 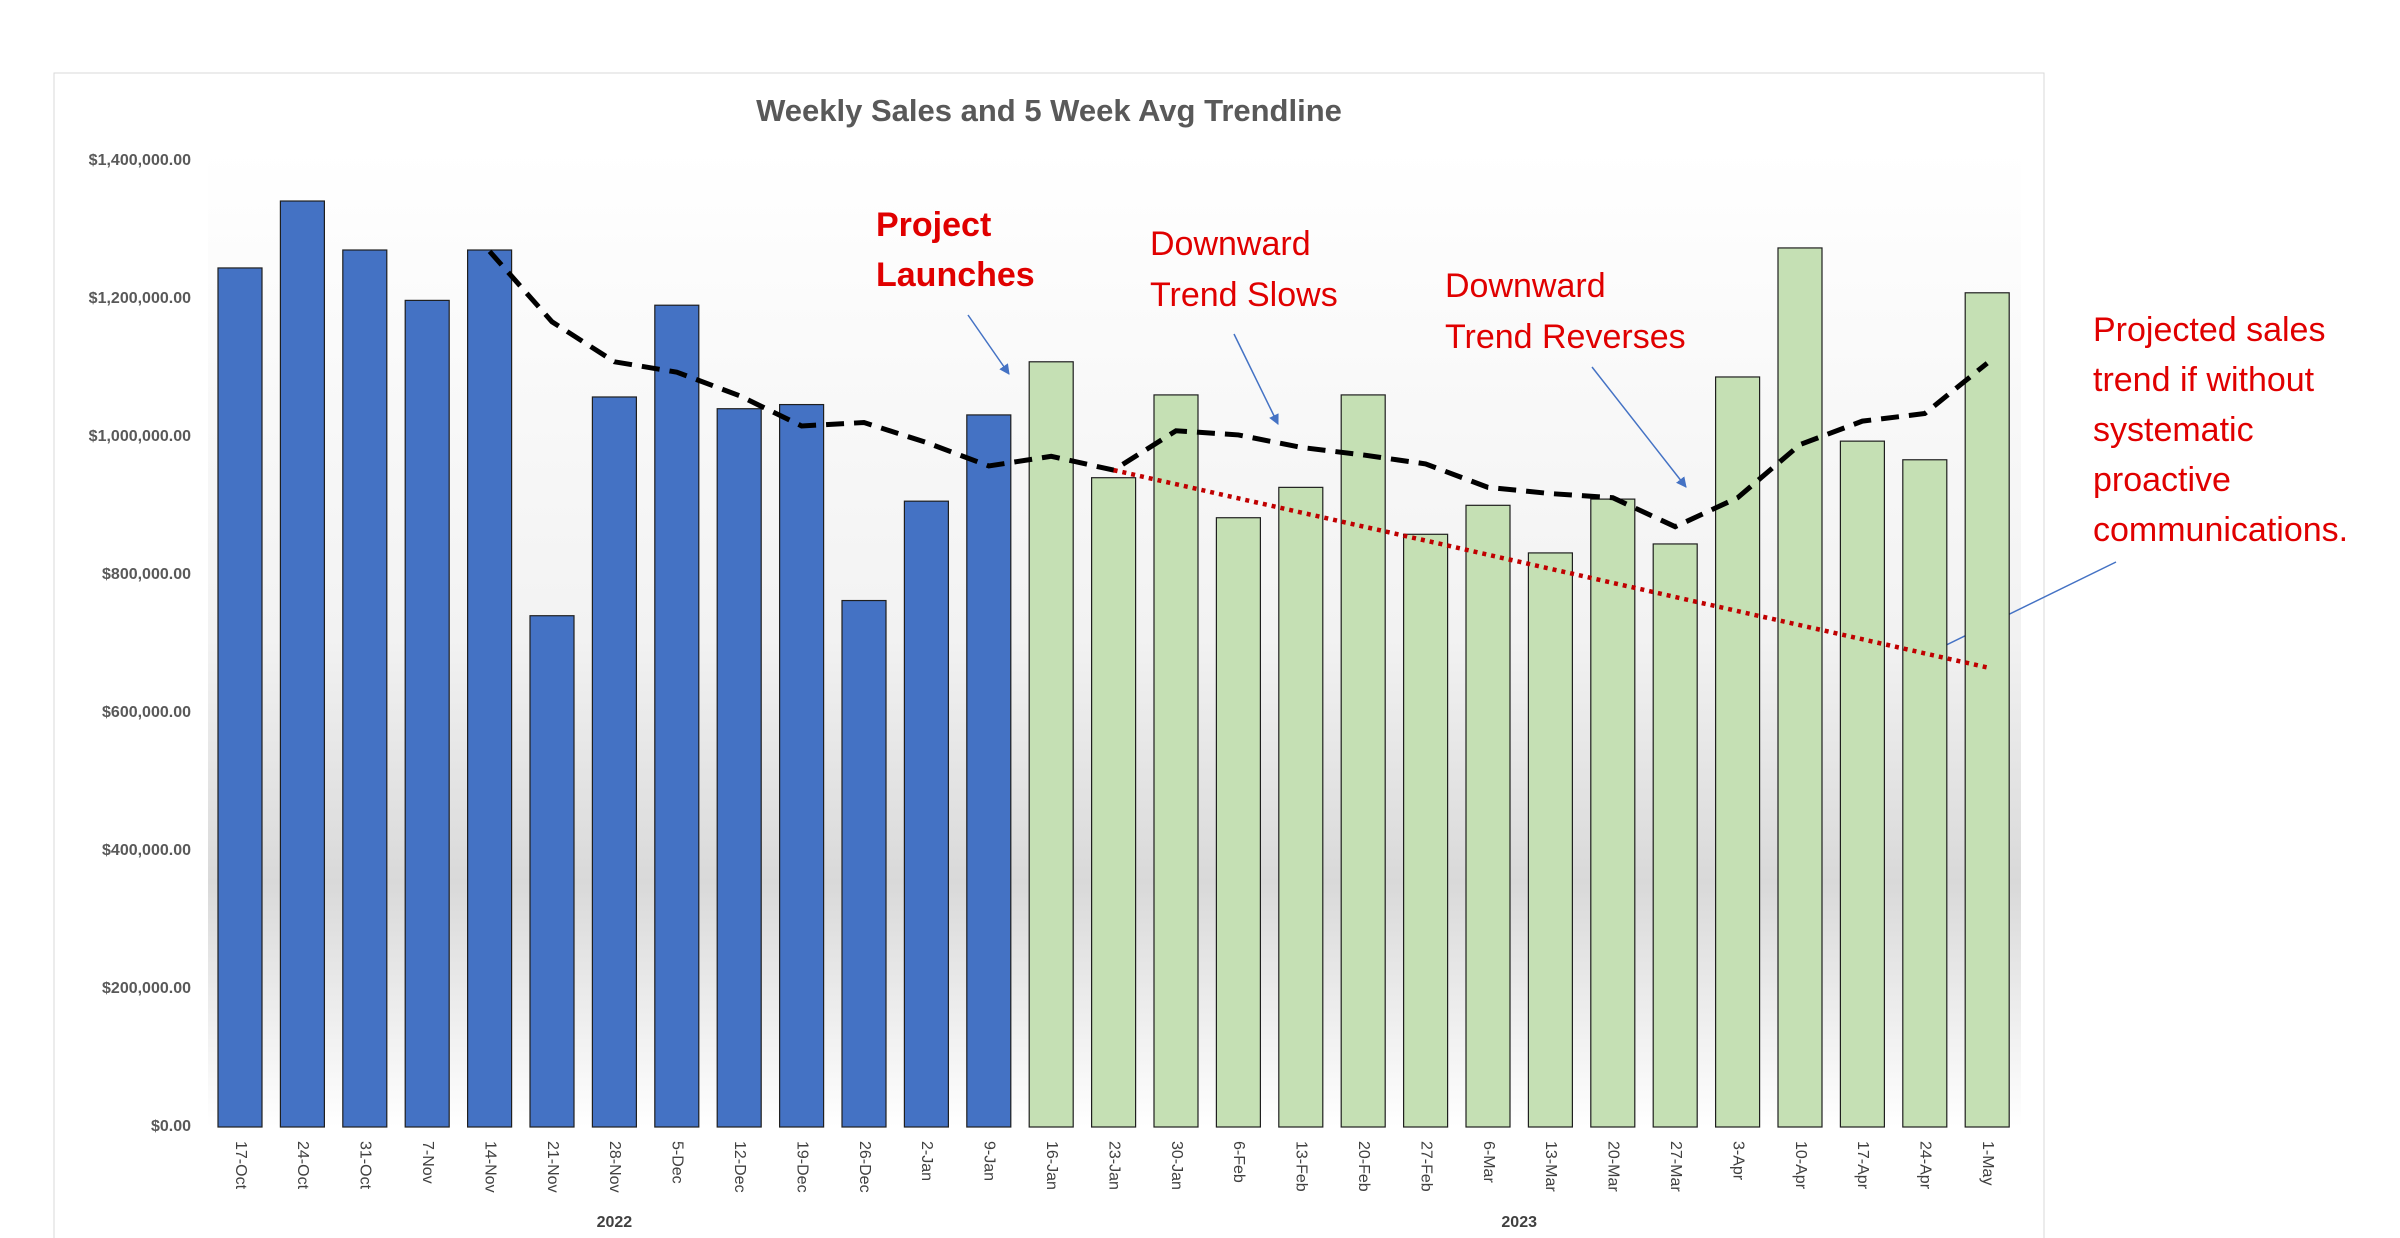 I want to click on x-tick-label: 6-Mar, so click(x=1488, y=1162).